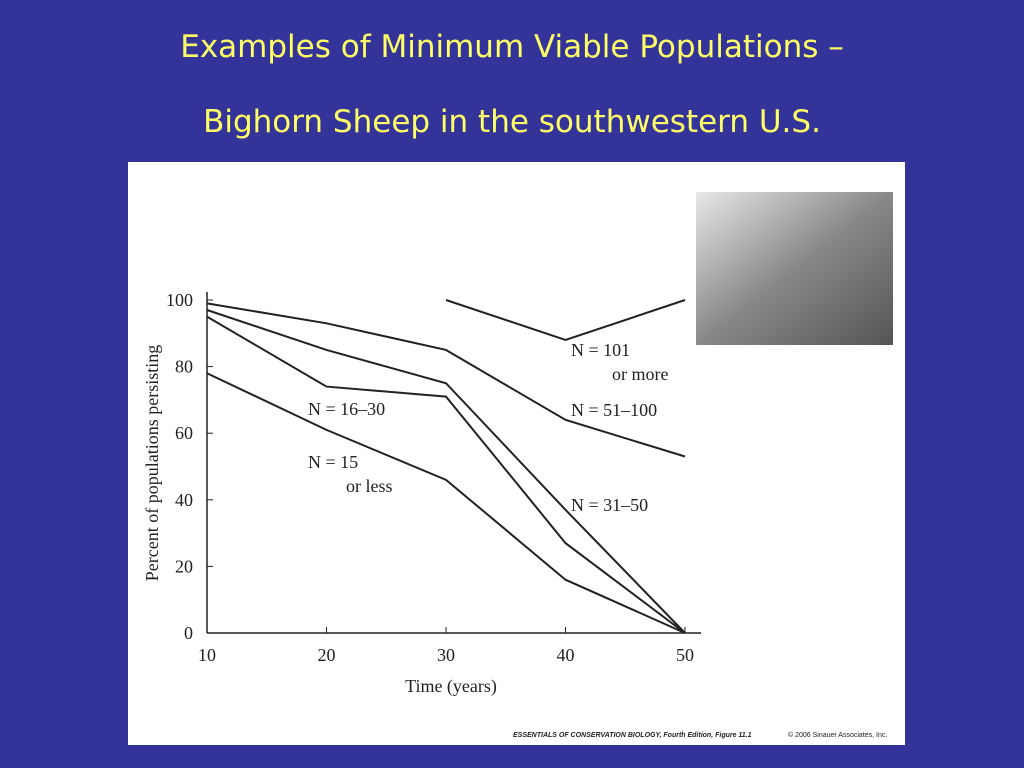 This screenshot has width=1024, height=768. I want to click on x-axis-label: Time (years), so click(451, 686).